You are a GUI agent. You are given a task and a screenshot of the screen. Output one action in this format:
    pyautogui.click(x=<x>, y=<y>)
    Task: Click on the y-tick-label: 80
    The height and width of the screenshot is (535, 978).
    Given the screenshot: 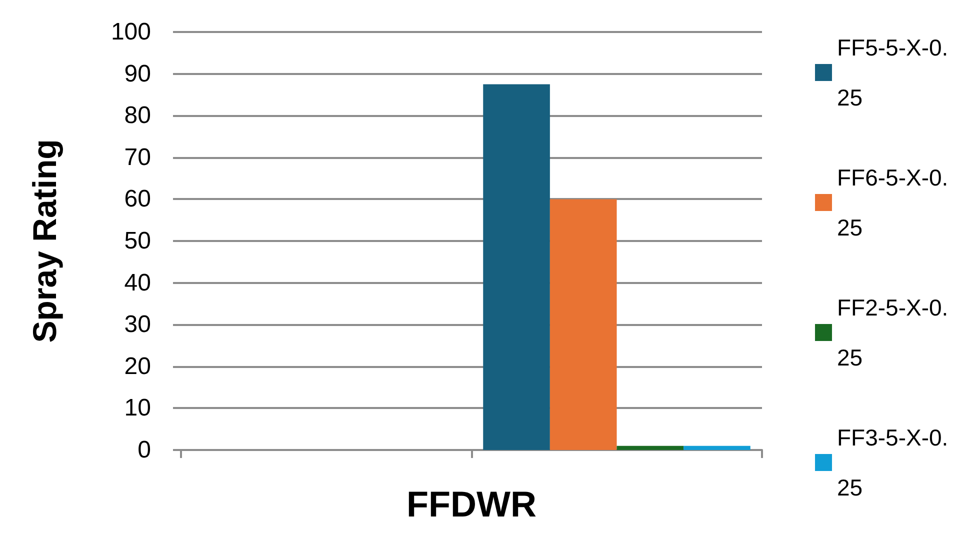 What is the action you would take?
    pyautogui.click(x=137, y=116)
    